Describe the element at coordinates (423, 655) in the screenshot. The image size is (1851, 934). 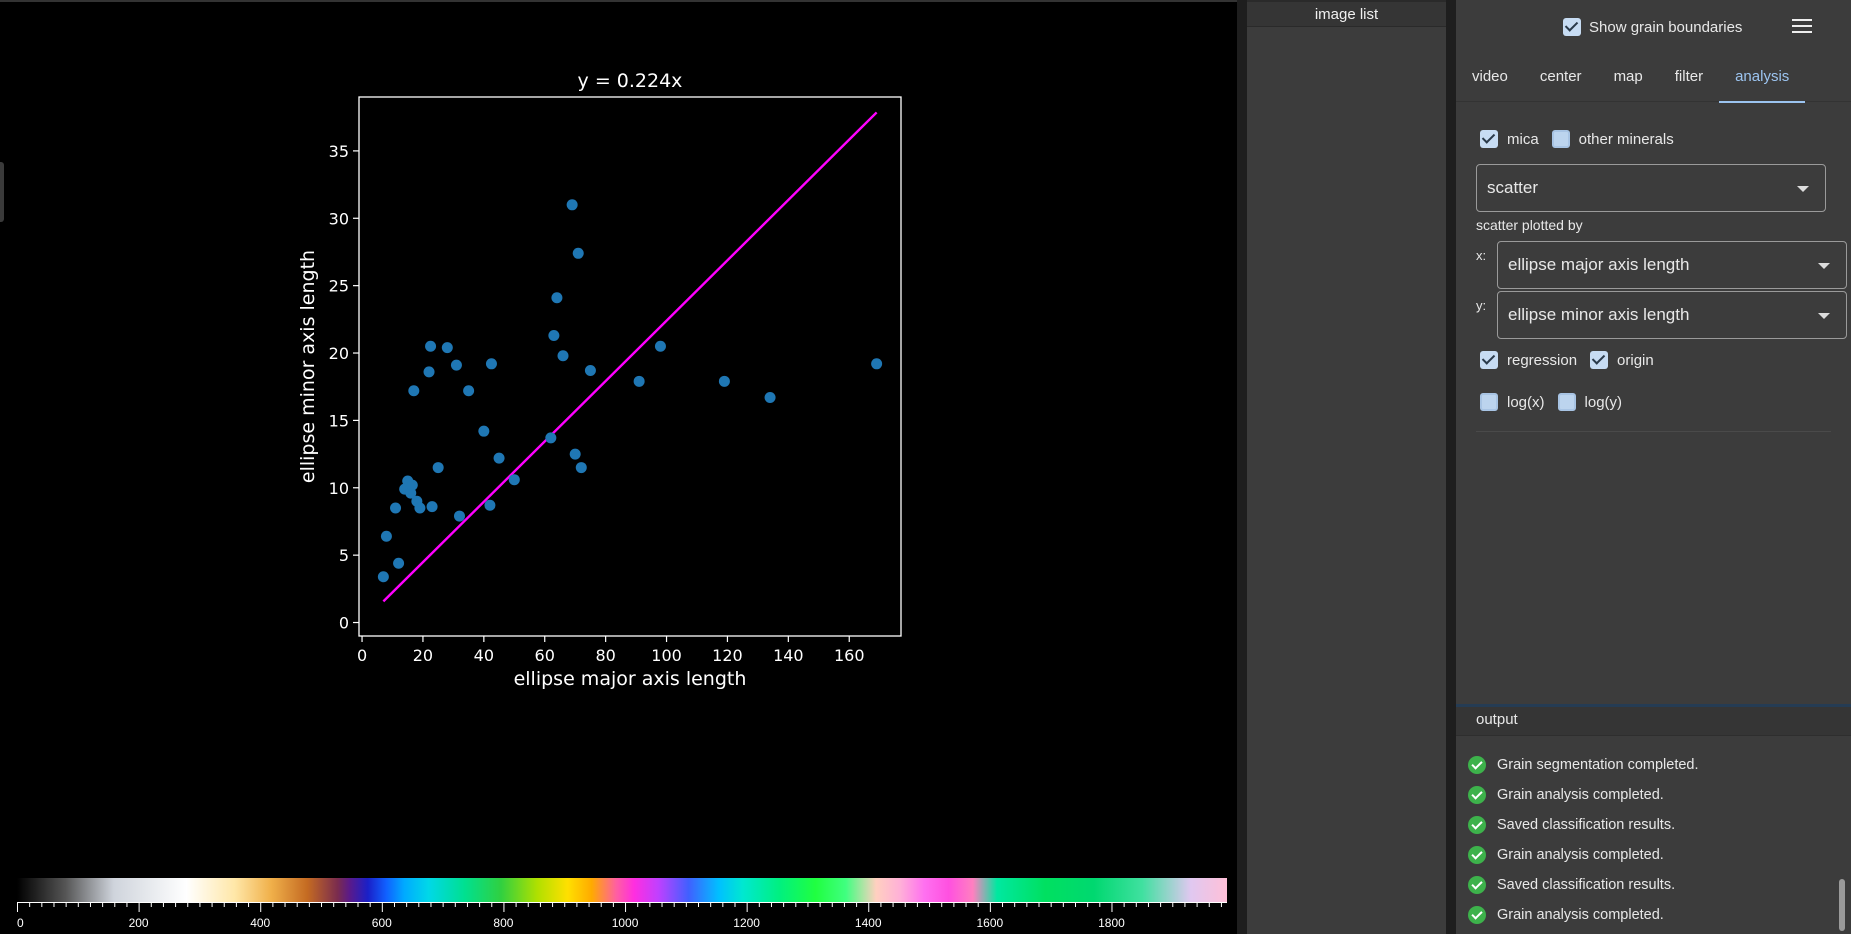
I see `x-tick-label: 20` at that location.